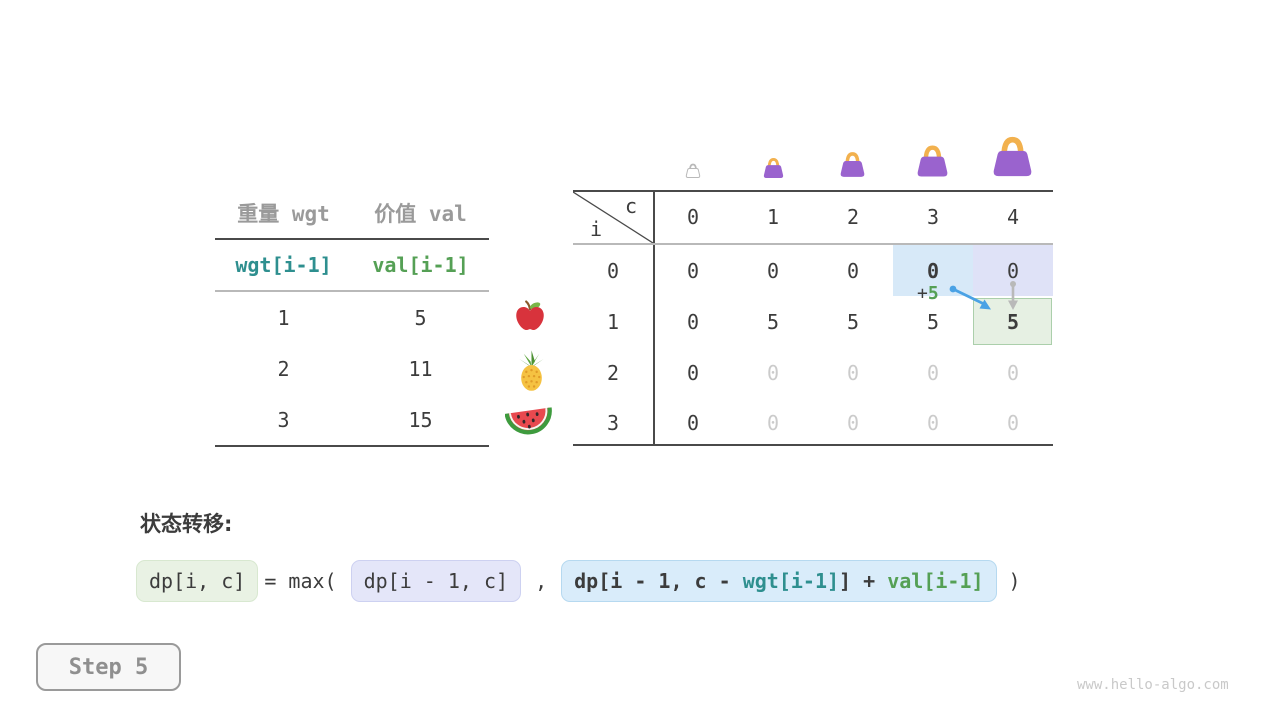 Image resolution: width=1280 pixels, height=720 pixels. I want to click on dp-cell-0-3: 0, so click(933, 270).